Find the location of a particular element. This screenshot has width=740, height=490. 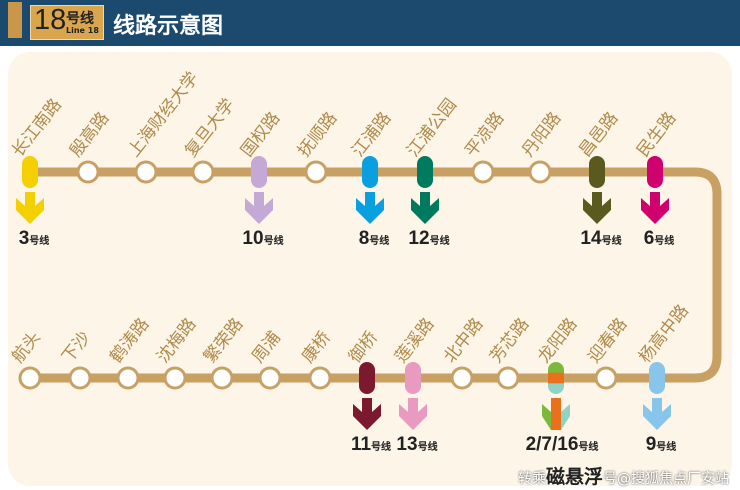

transfer-line-label: 11号线 is located at coordinates (371, 445).